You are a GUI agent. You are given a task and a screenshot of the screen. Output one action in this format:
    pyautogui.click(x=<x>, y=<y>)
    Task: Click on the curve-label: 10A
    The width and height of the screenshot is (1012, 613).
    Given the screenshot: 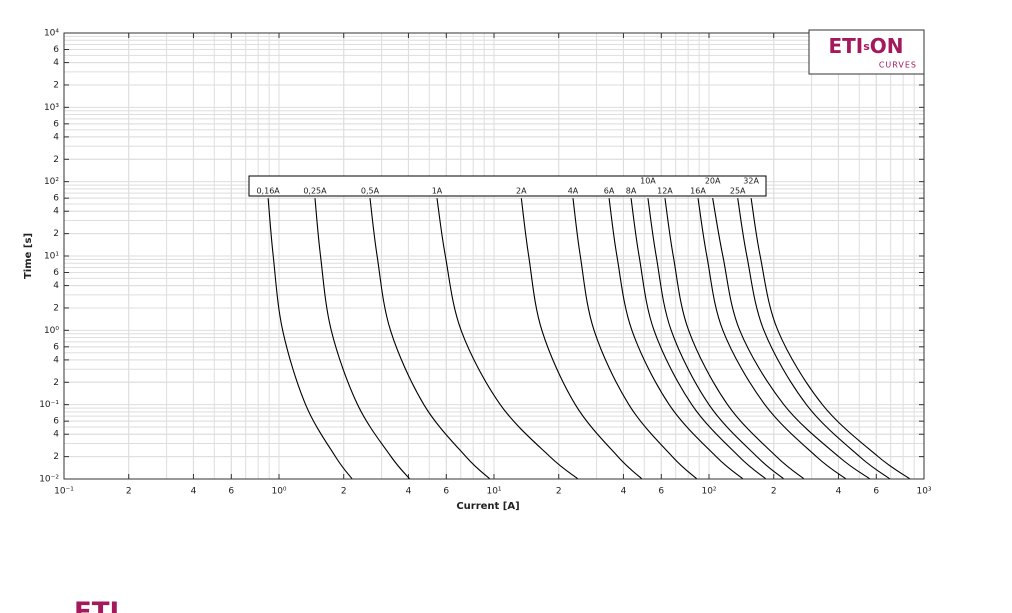 What is the action you would take?
    pyautogui.click(x=648, y=181)
    